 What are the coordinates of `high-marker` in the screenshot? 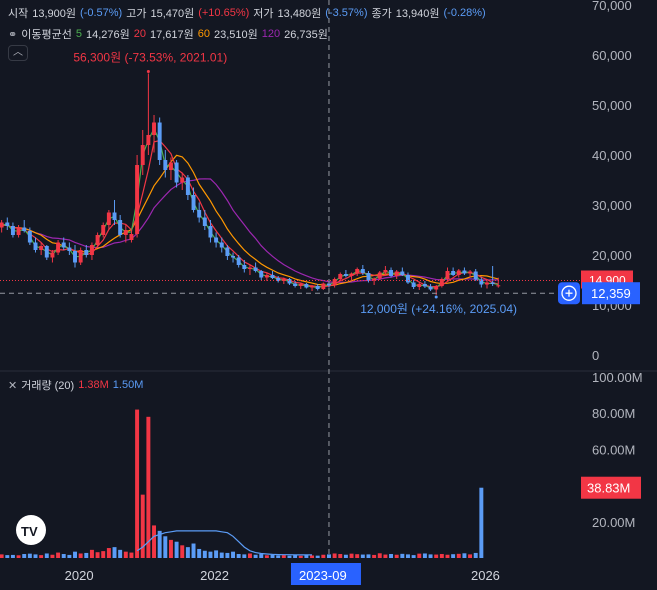 It's located at (148, 71).